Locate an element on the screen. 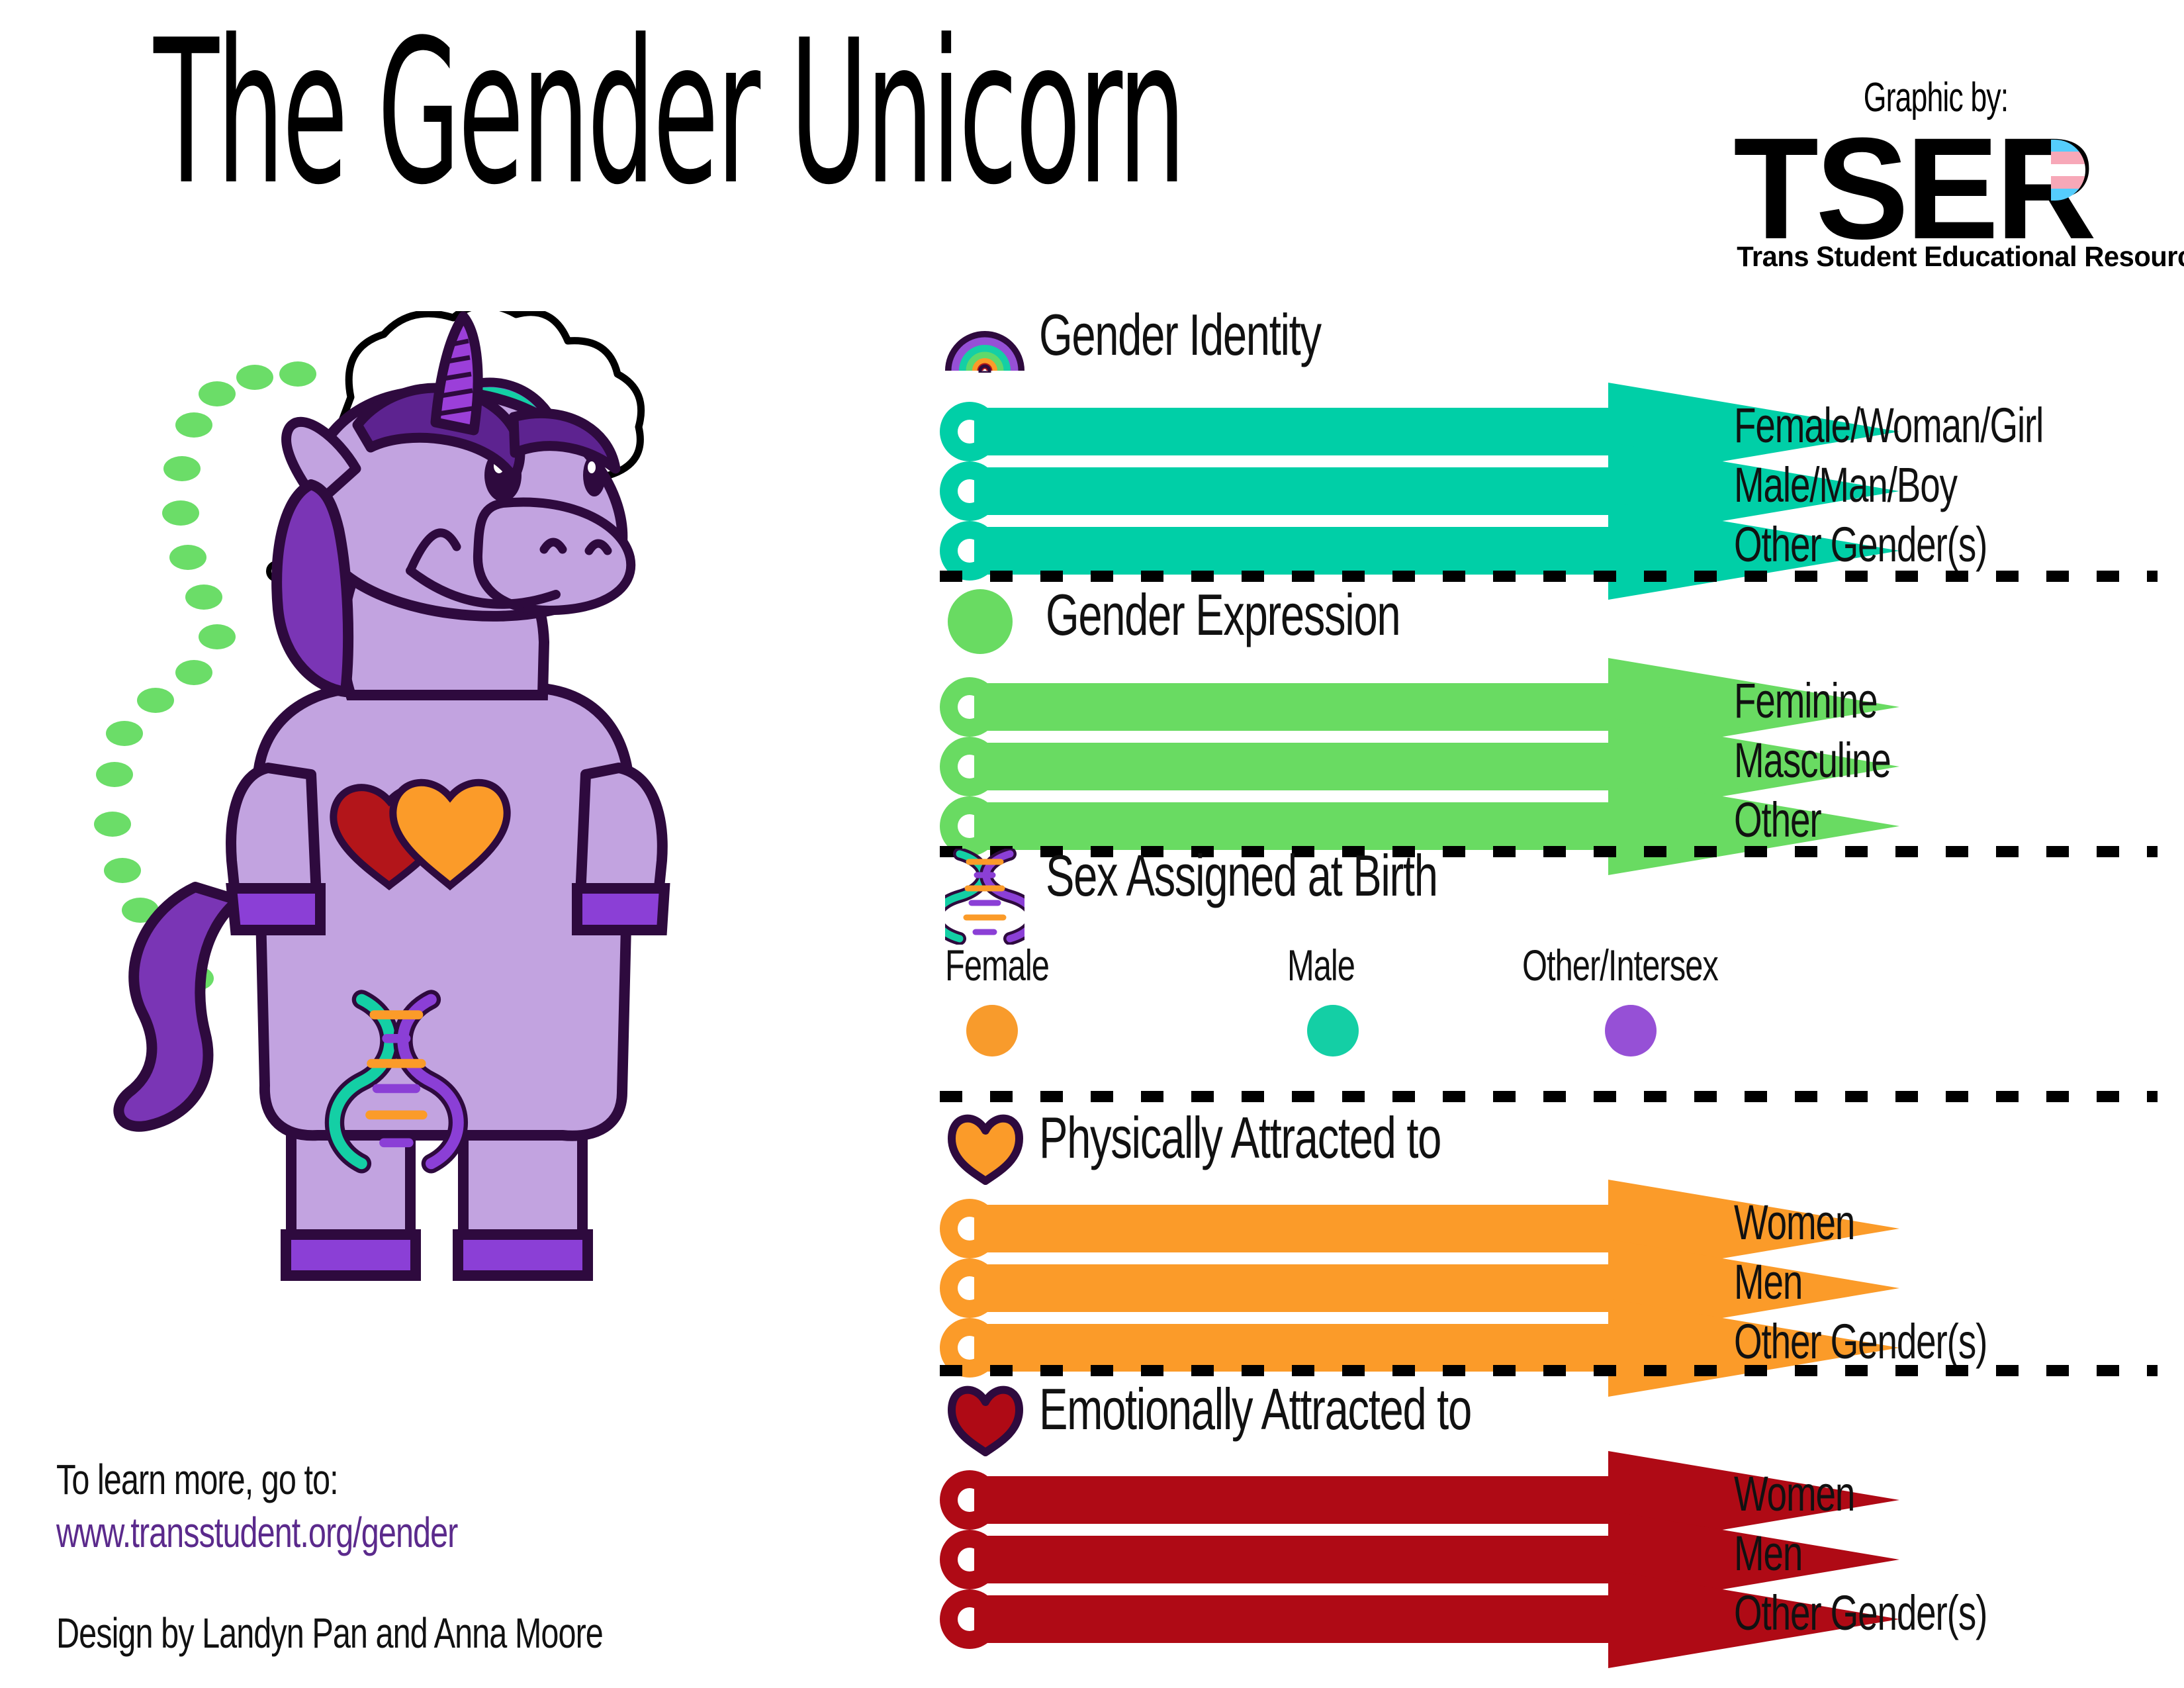 This screenshot has height=1688, width=2184. sab-label-other-intersex: Other/Intersex is located at coordinates (1621, 965).